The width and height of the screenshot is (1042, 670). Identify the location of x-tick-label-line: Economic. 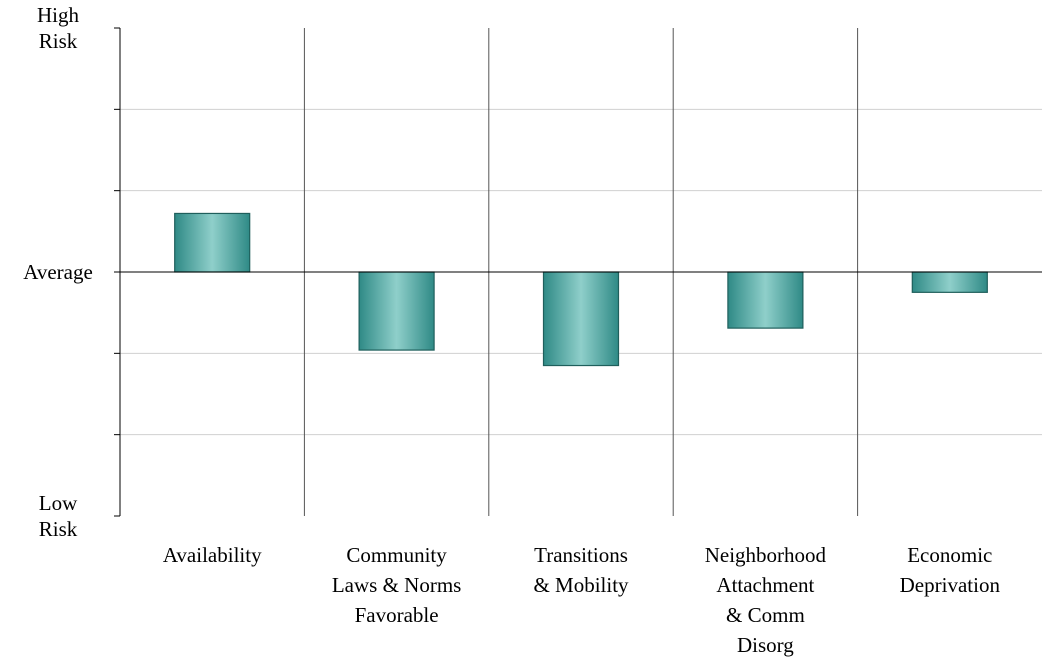
(949, 555).